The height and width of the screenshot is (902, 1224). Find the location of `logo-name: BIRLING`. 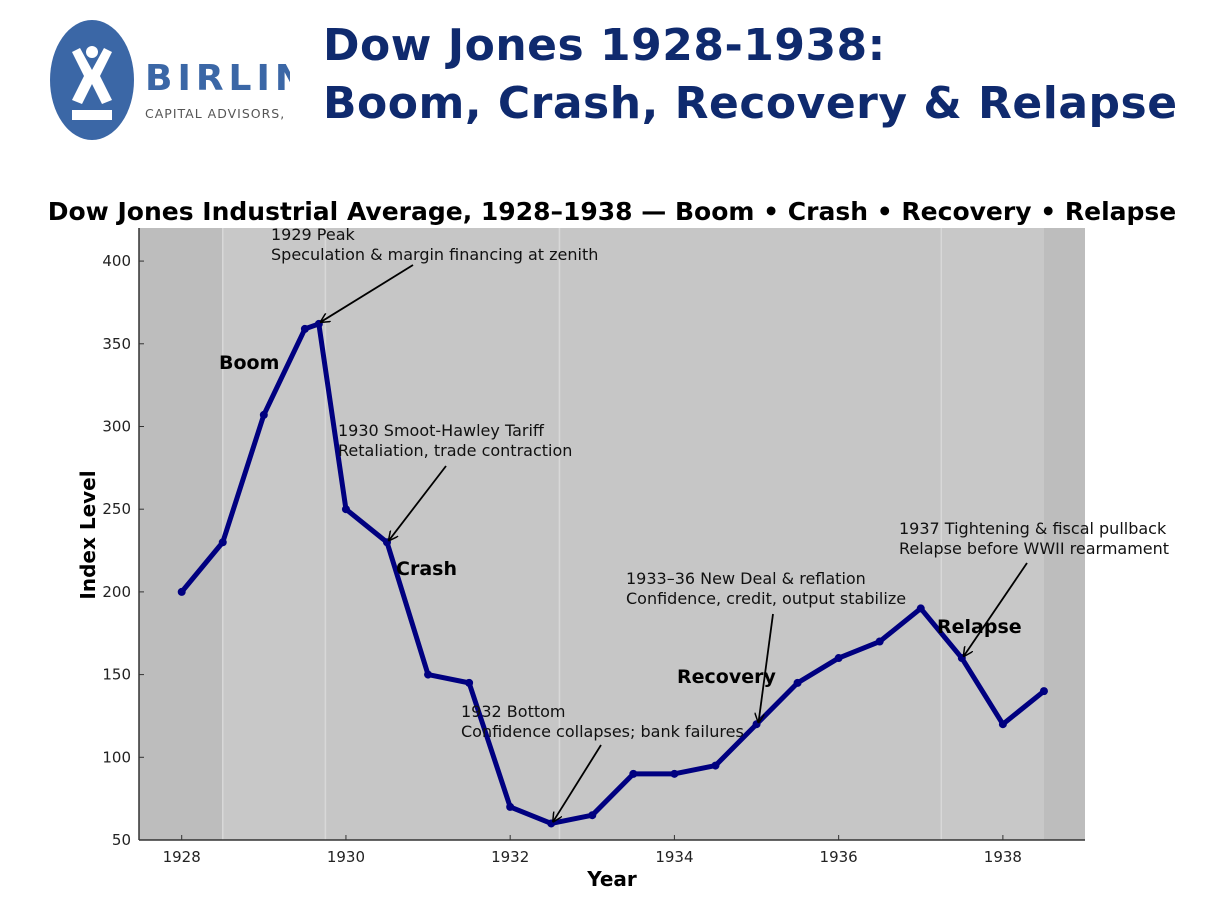

logo-name: BIRLING is located at coordinates (217, 78).